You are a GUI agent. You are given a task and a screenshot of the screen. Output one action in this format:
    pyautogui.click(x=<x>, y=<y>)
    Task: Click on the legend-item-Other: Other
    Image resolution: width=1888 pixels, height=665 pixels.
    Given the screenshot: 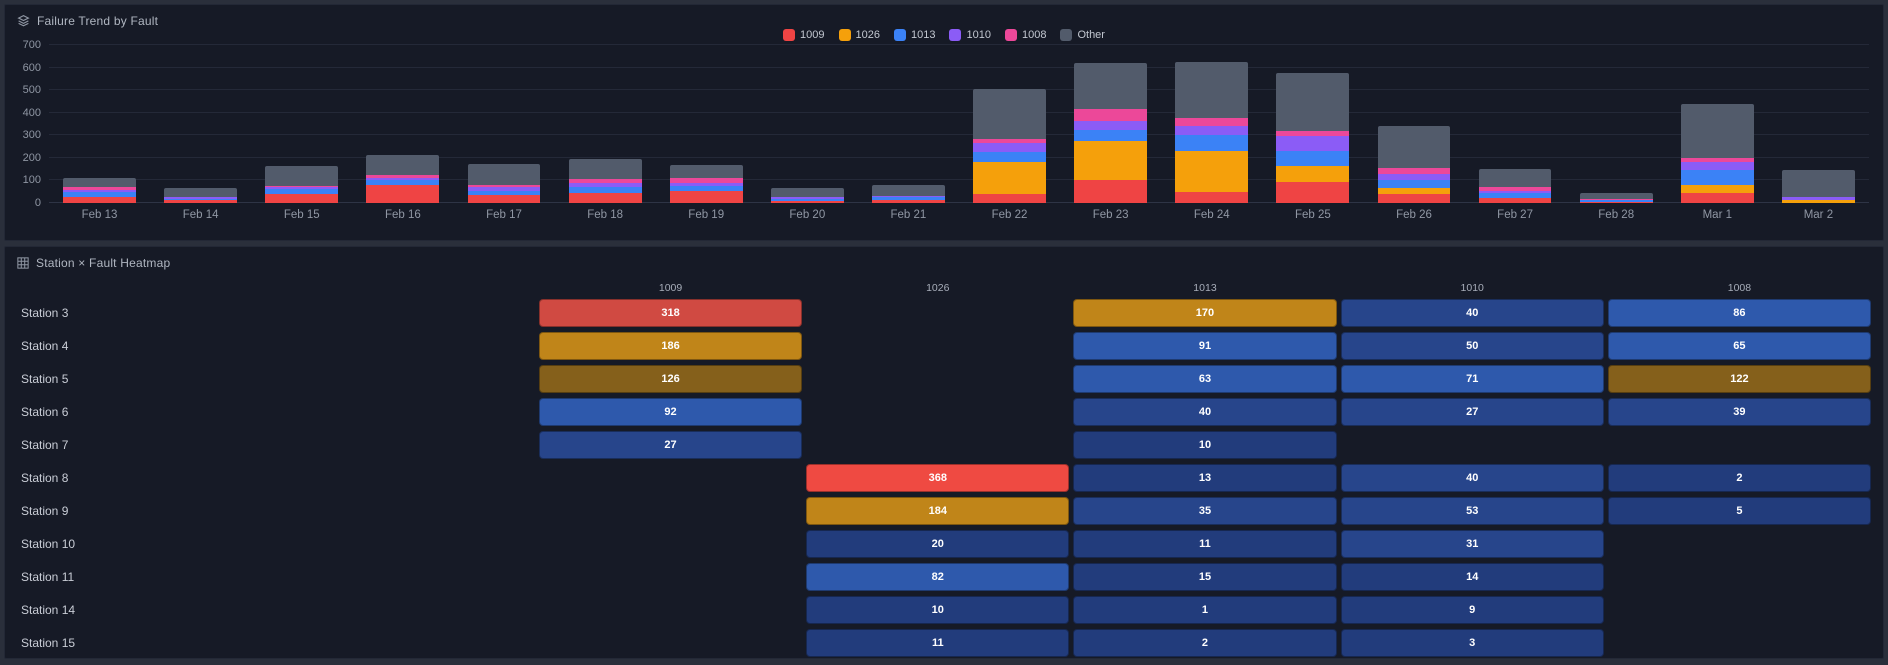 What is the action you would take?
    pyautogui.click(x=1082, y=35)
    